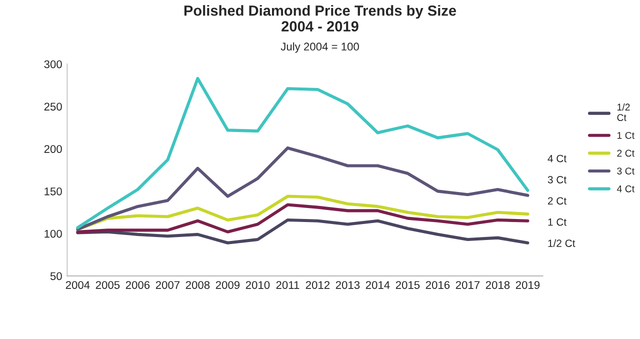 The width and height of the screenshot is (640, 339). What do you see at coordinates (198, 285) in the screenshot?
I see `x-tick-label: 2008` at bounding box center [198, 285].